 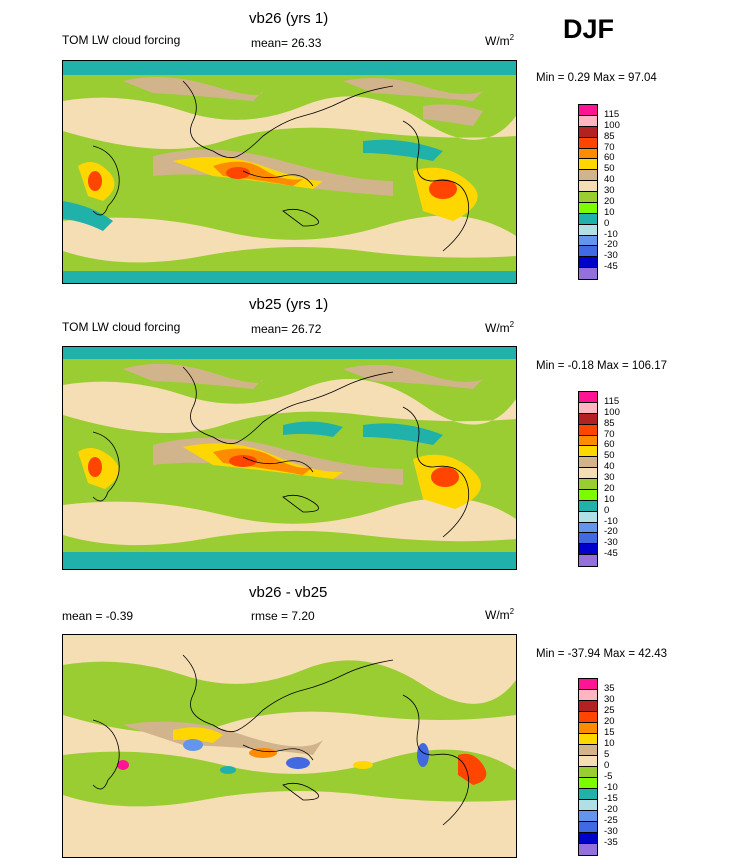 What do you see at coordinates (500, 614) in the screenshot?
I see `panel-3-units: W/m2` at bounding box center [500, 614].